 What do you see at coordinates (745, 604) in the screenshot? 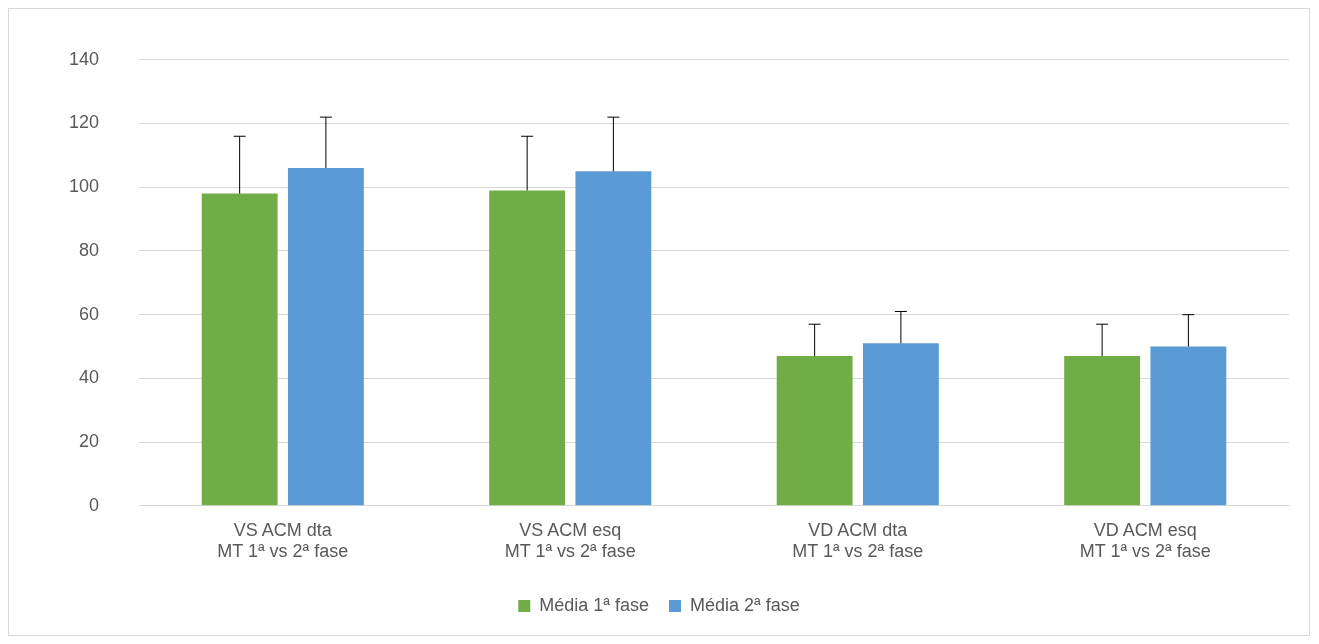
I see `legend-label: Média 2ª fase` at bounding box center [745, 604].